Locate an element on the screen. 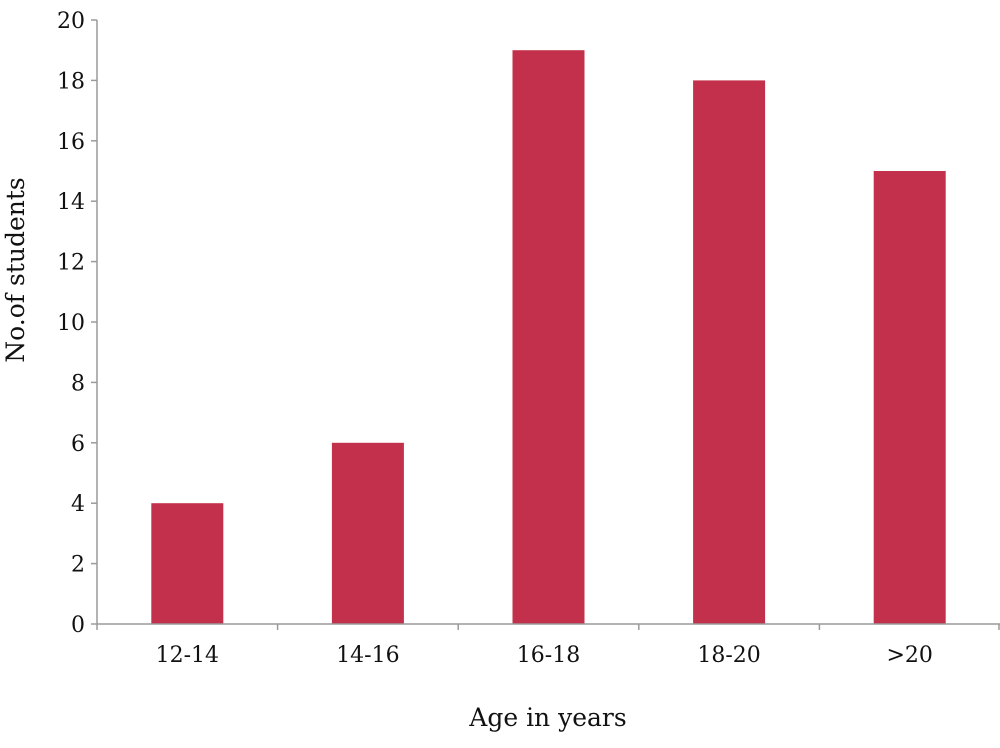 The width and height of the screenshot is (1000, 748). y-tick-label: 0 is located at coordinates (78, 625).